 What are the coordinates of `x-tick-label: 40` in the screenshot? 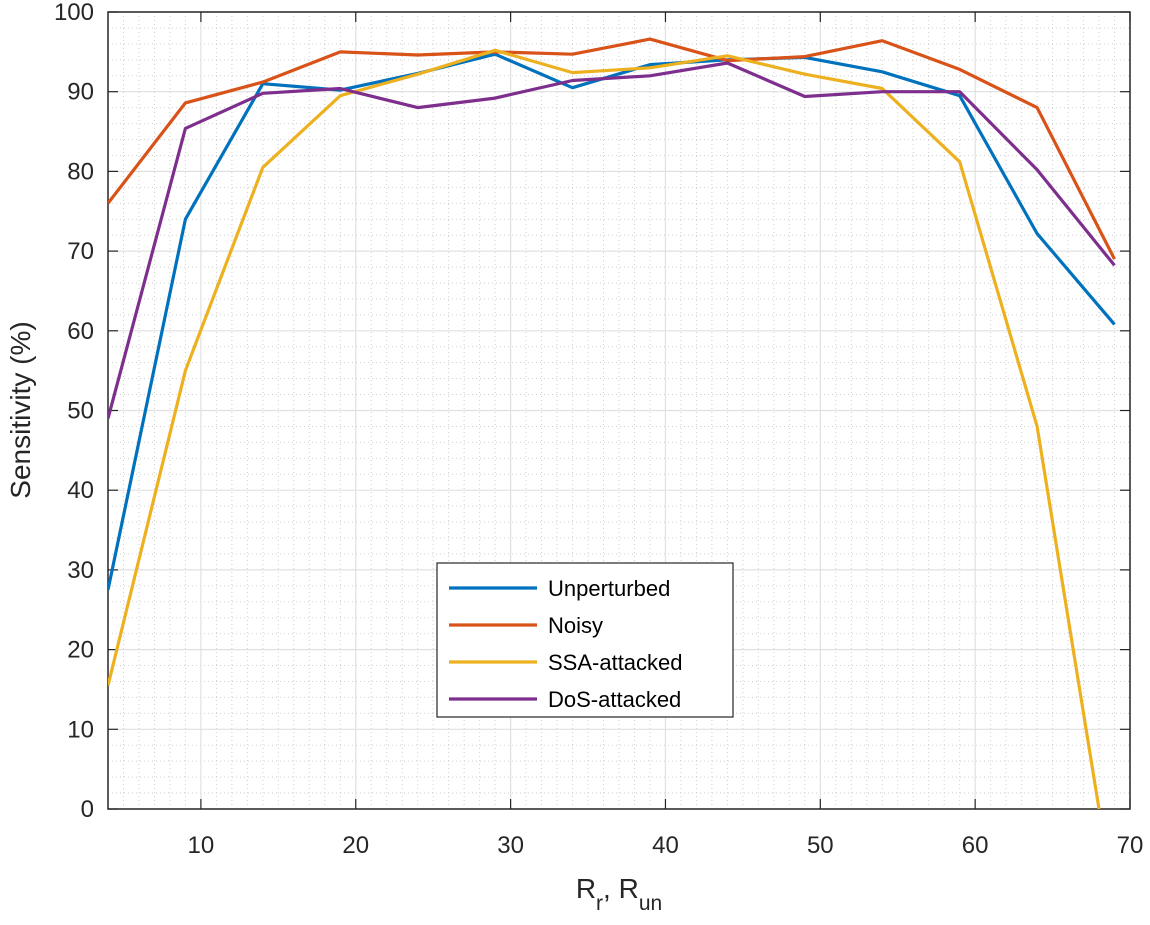 It's located at (665, 845).